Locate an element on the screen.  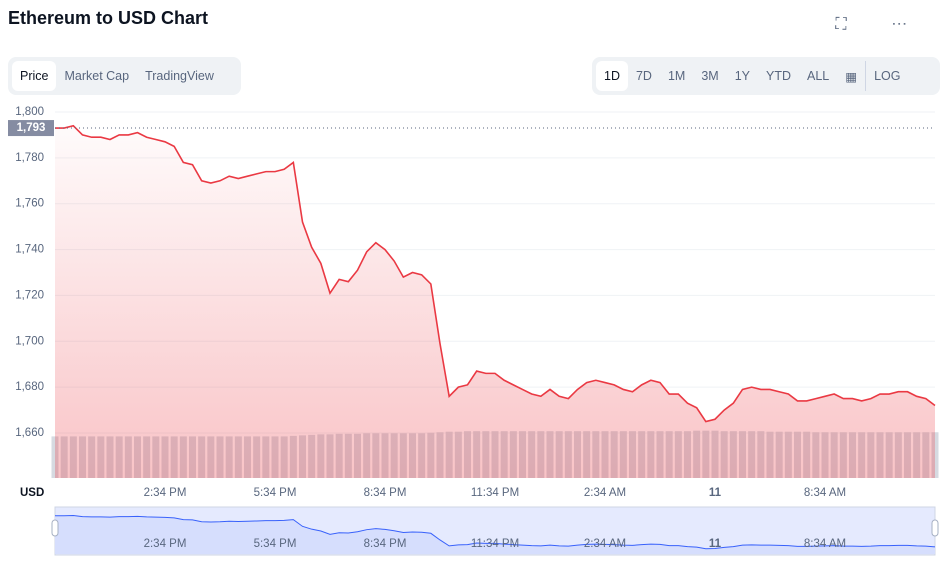
y-tick-label: 1,660 is located at coordinates (29, 433).